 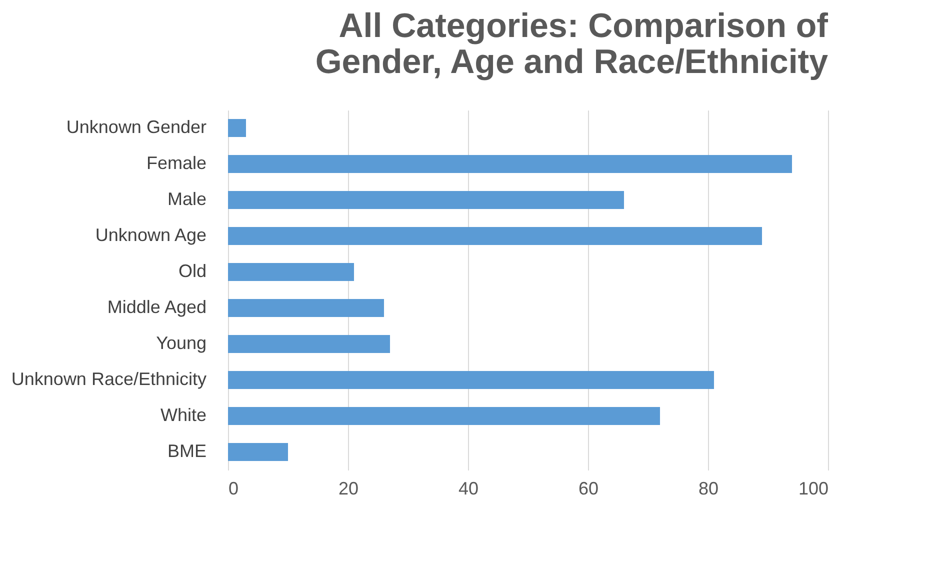 What do you see at coordinates (708, 488) in the screenshot?
I see `x-tick-label: 80` at bounding box center [708, 488].